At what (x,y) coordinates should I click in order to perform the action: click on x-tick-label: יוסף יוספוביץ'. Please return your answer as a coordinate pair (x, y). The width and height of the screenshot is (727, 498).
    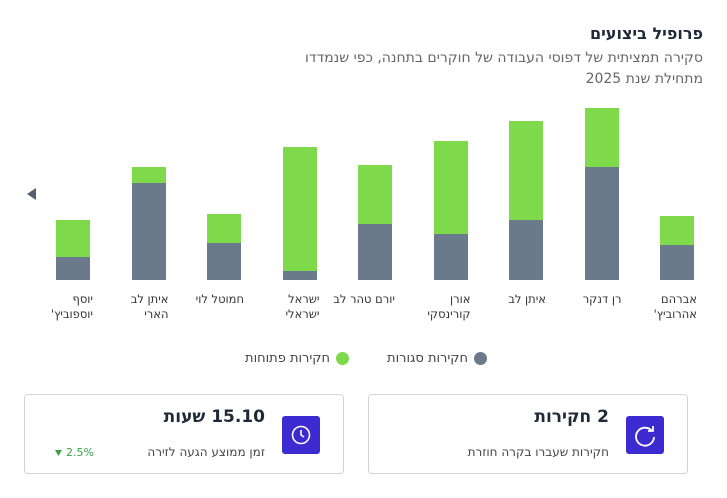
    Looking at the image, I should click on (71, 306).